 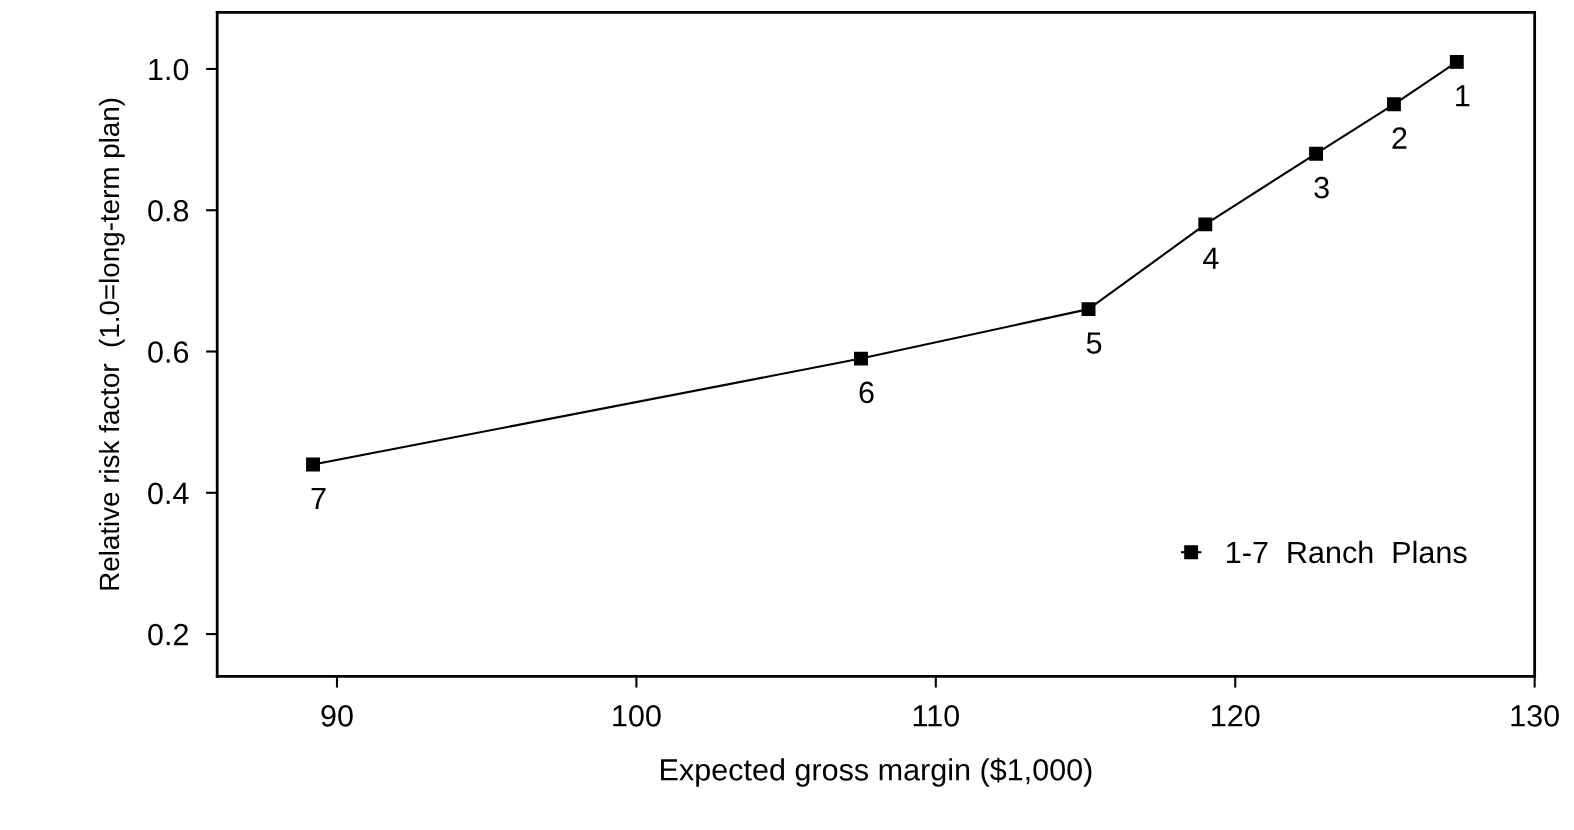 What do you see at coordinates (1321, 187) in the screenshot?
I see `annotation: 3` at bounding box center [1321, 187].